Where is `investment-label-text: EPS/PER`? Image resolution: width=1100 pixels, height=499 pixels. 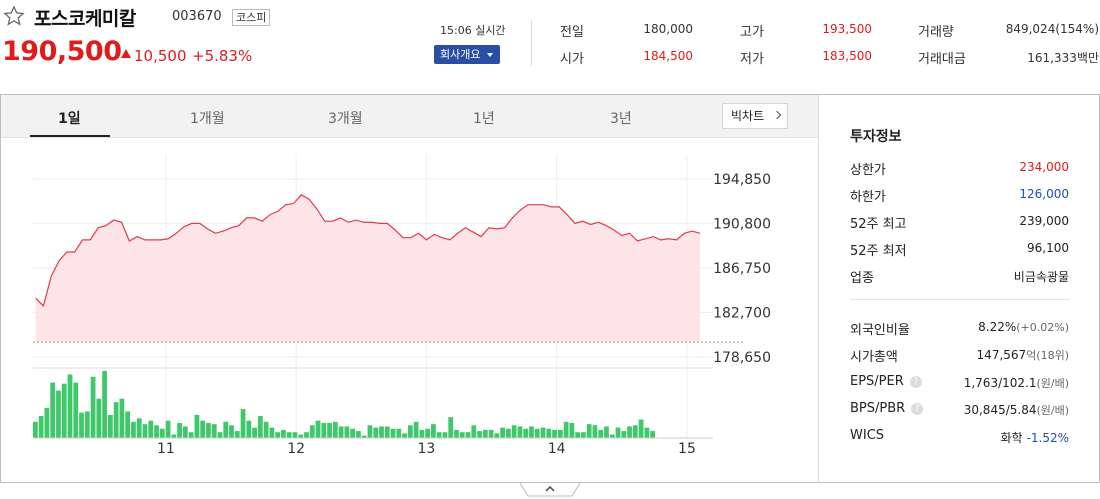 investment-label-text: EPS/PER is located at coordinates (877, 381).